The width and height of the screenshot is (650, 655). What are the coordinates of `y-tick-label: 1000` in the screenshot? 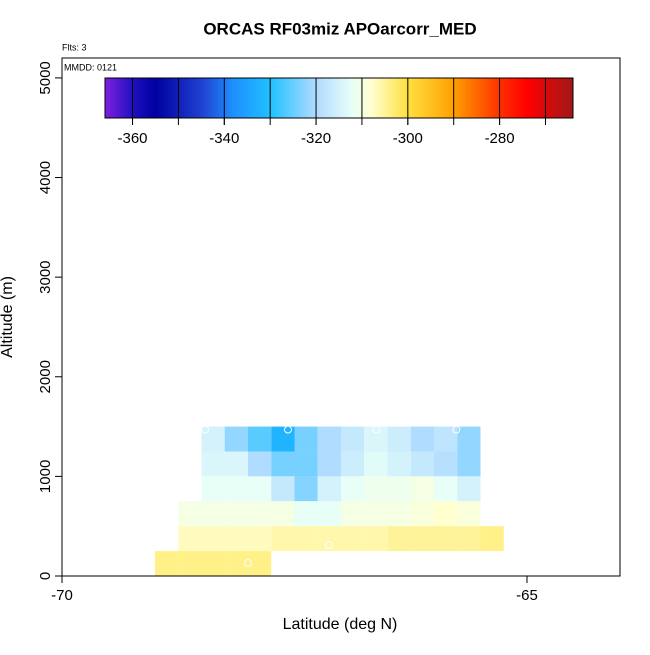 It's located at (45, 476).